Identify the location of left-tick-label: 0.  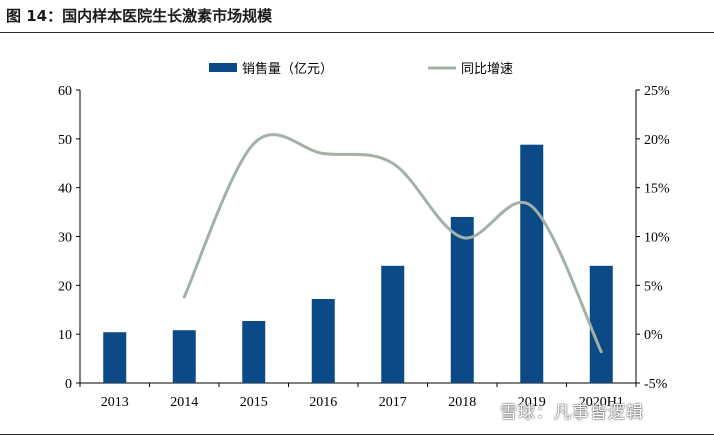
(68, 384).